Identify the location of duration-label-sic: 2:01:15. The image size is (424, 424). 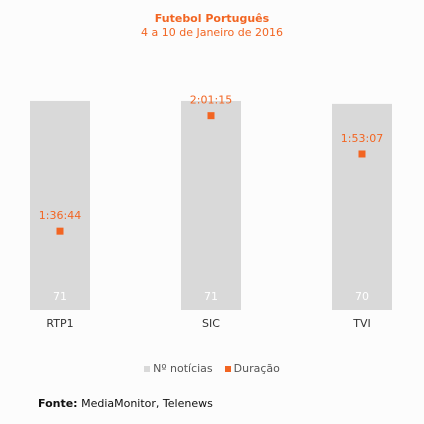
(211, 100).